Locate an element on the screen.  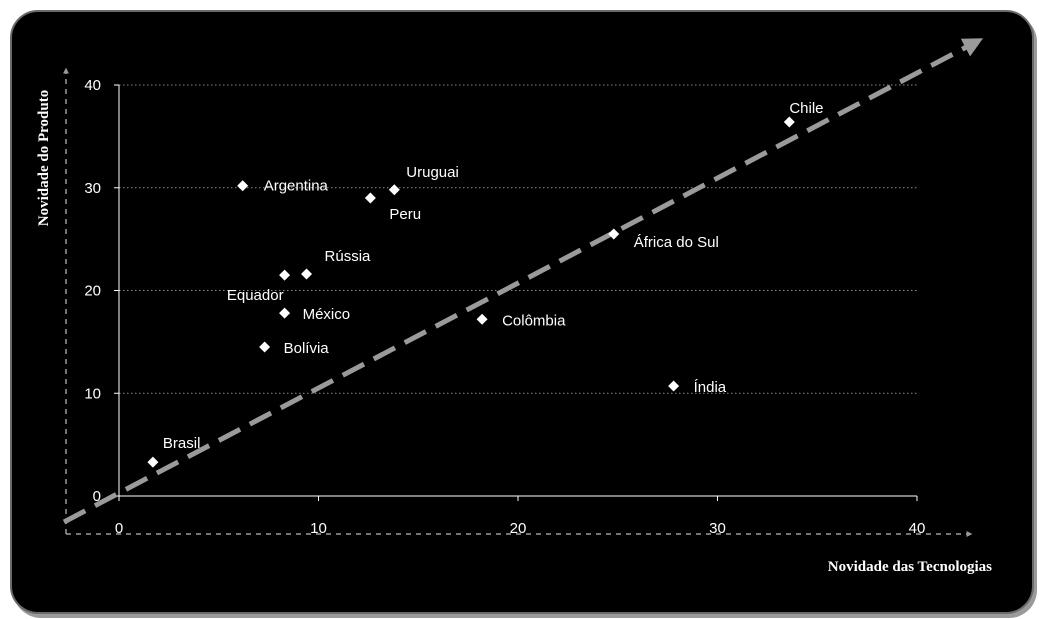
x-tick-label: 10 is located at coordinates (318, 528).